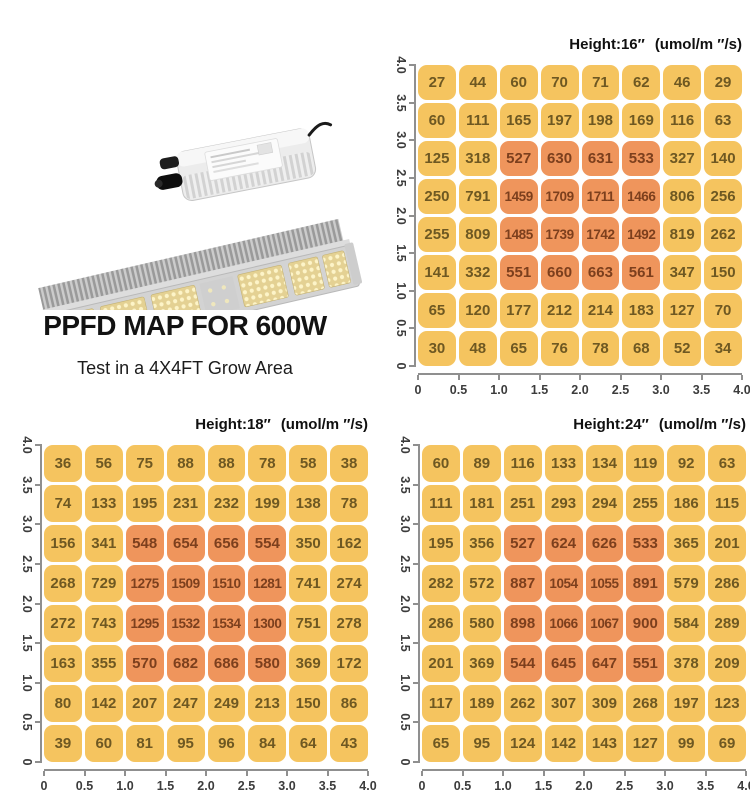 This screenshot has height=803, width=750. I want to click on ppfd-cell: 189, so click(481, 703).